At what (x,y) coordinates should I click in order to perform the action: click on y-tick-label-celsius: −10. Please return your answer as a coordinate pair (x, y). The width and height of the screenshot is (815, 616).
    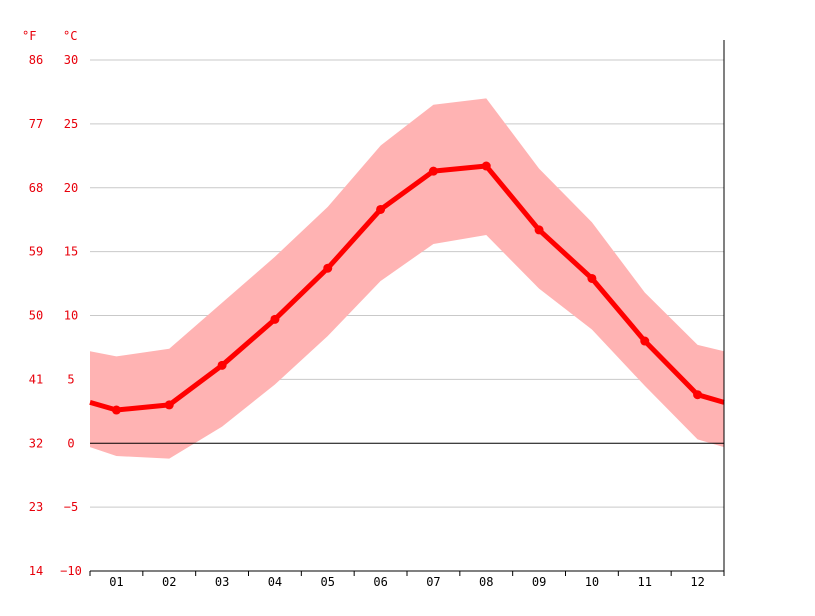
    Looking at the image, I should click on (71, 571).